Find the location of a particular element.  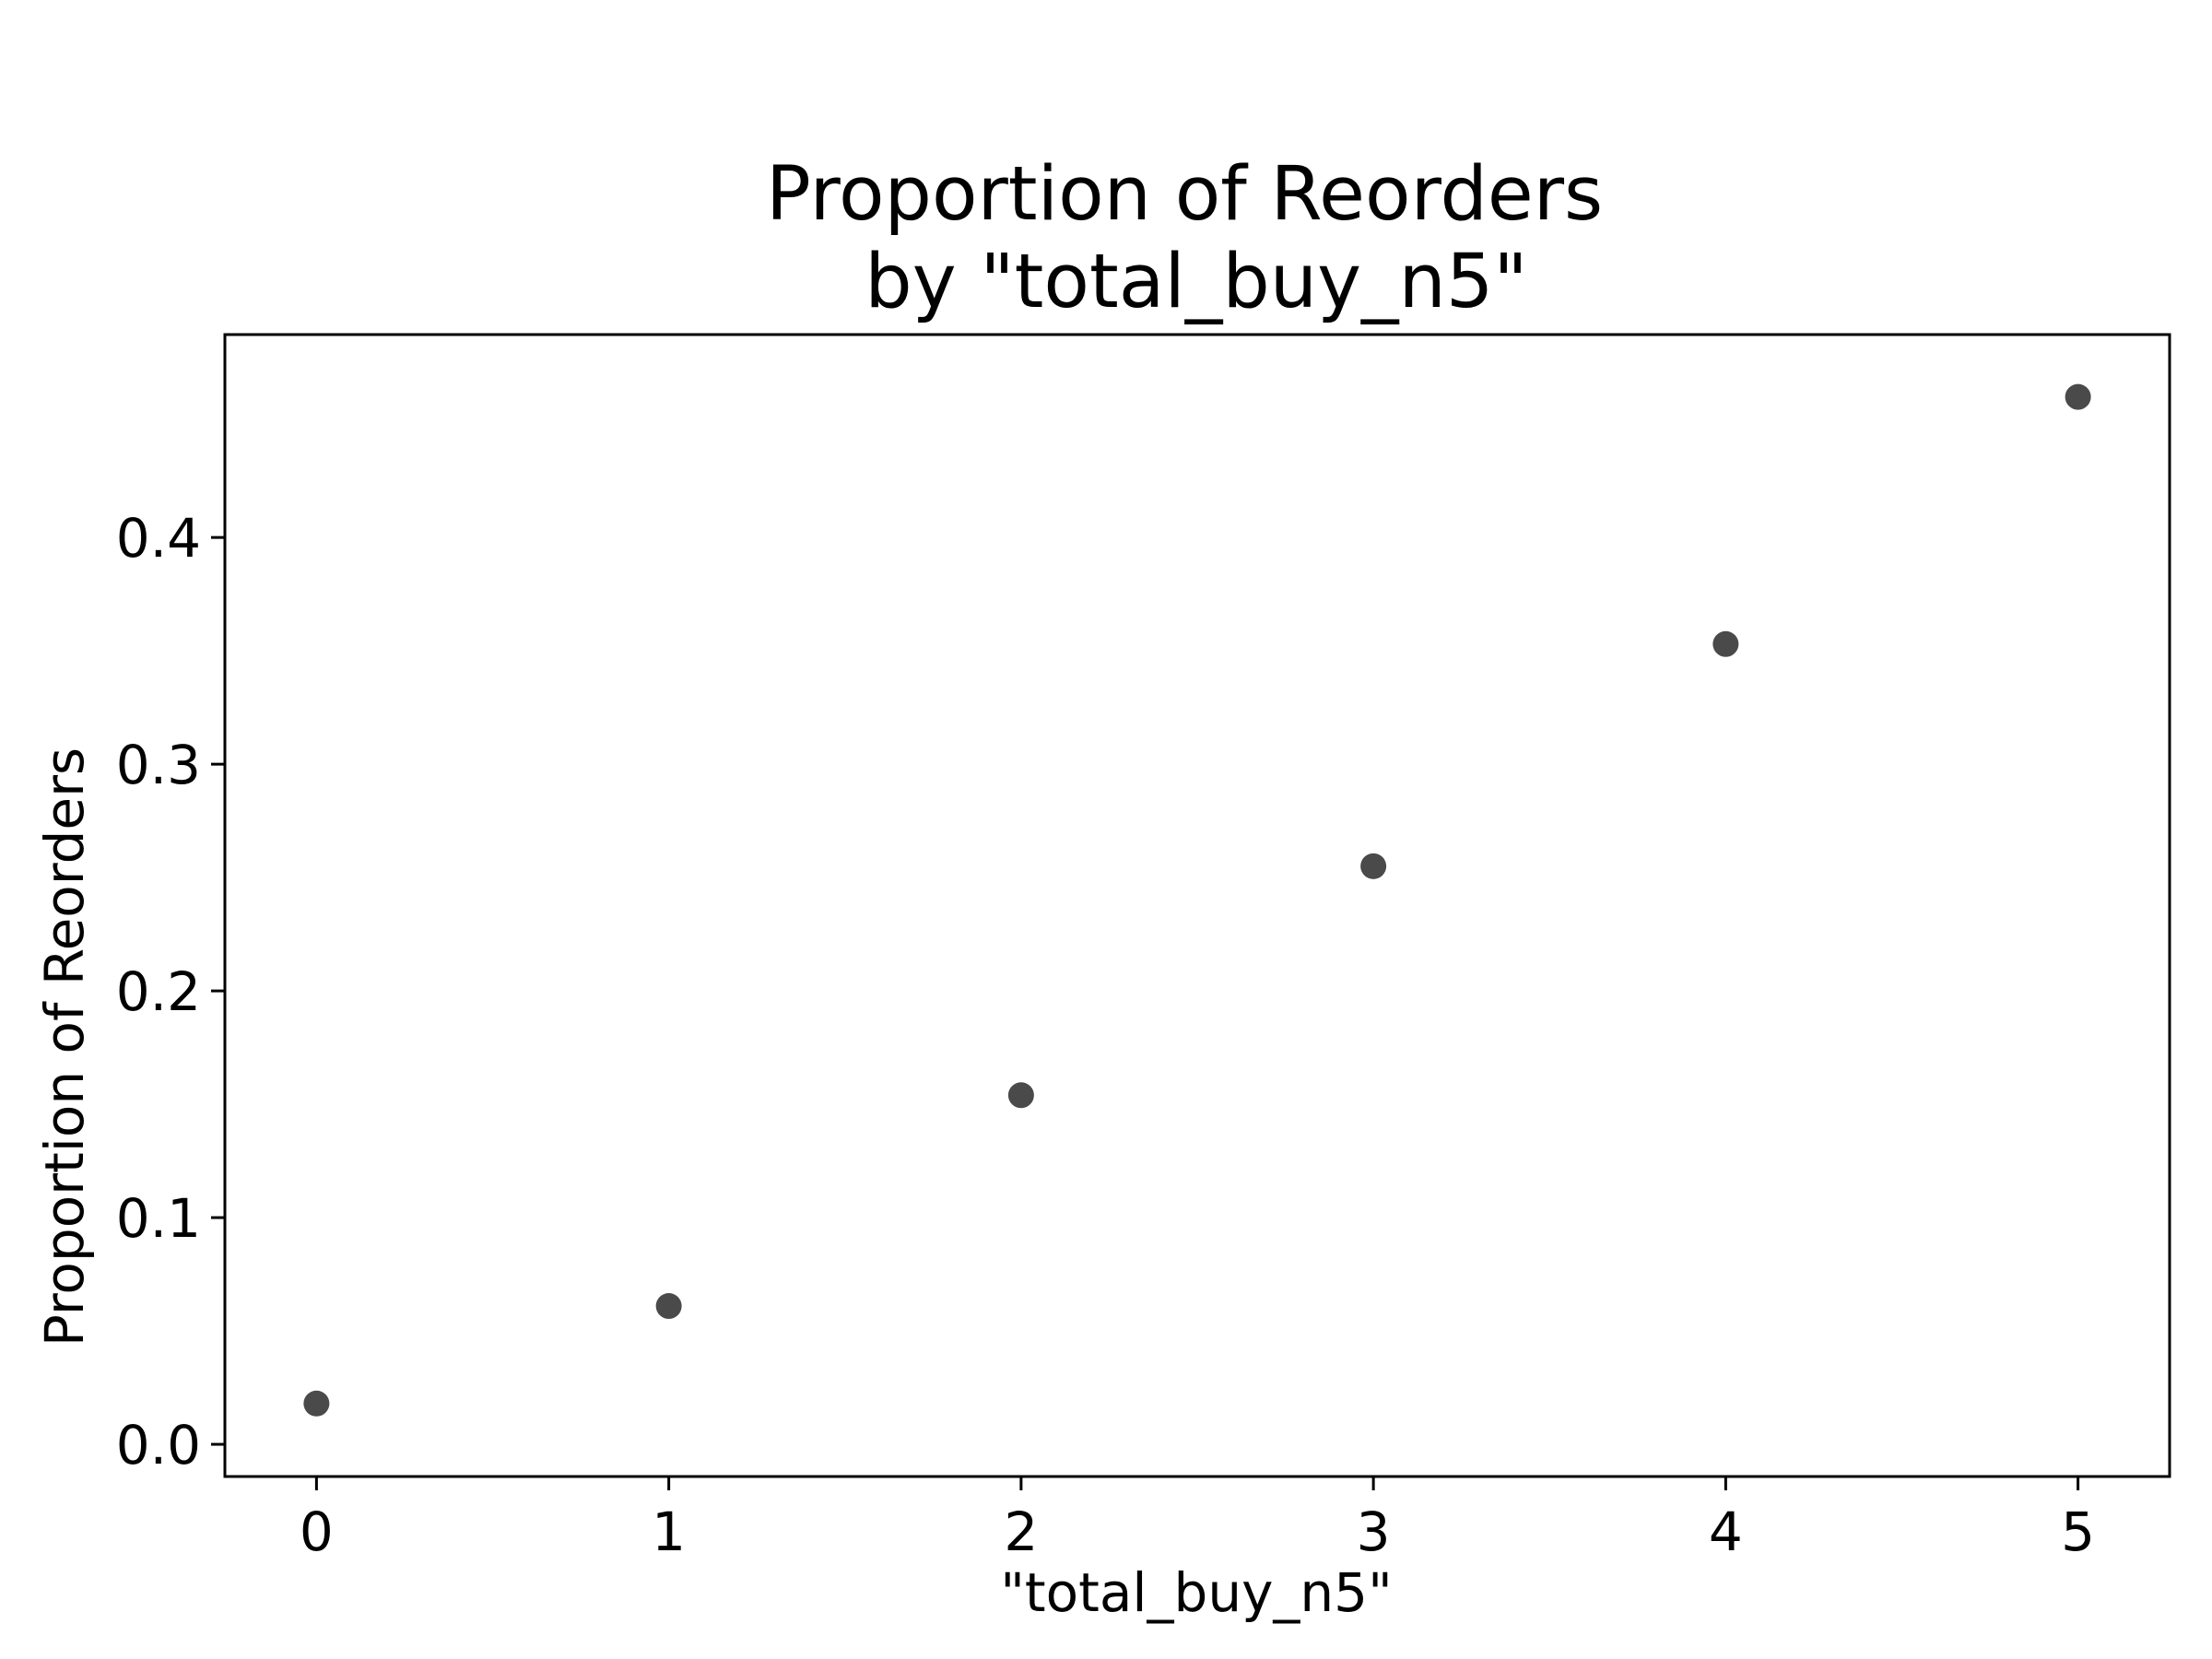

x-tick-label: 0 is located at coordinates (317, 1531).